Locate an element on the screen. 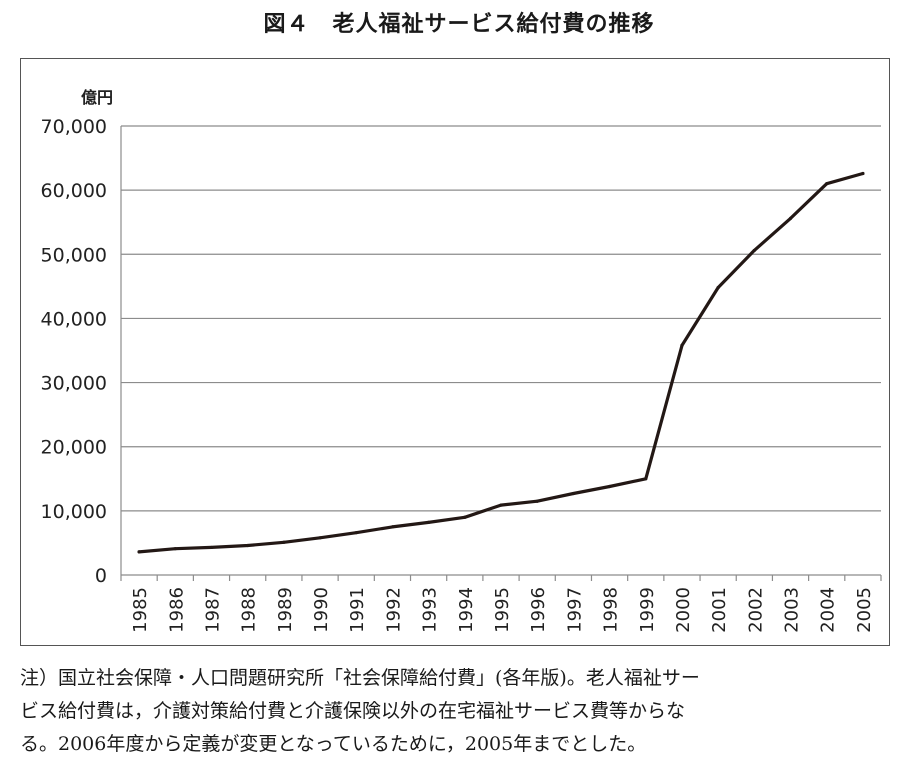  y-tick-label: 50,000 is located at coordinates (74, 255).